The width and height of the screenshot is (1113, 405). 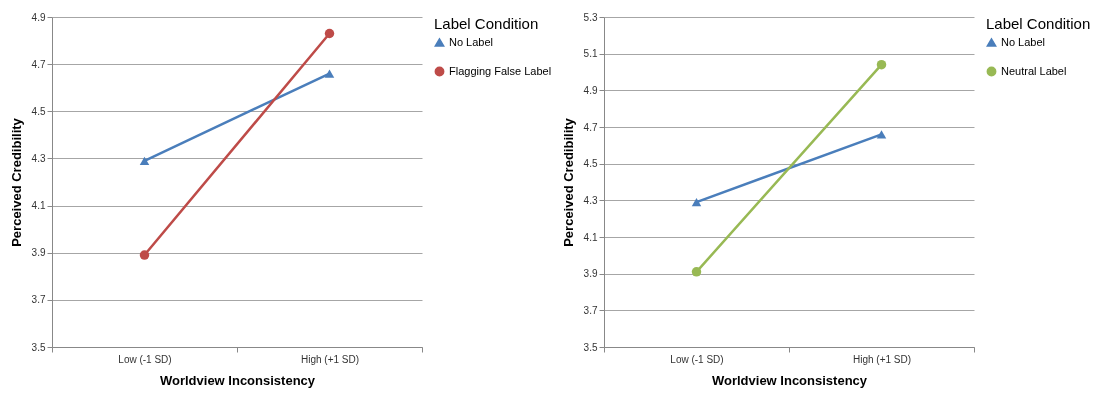 What do you see at coordinates (590, 17) in the screenshot?
I see `y-tick-label: 5.3` at bounding box center [590, 17].